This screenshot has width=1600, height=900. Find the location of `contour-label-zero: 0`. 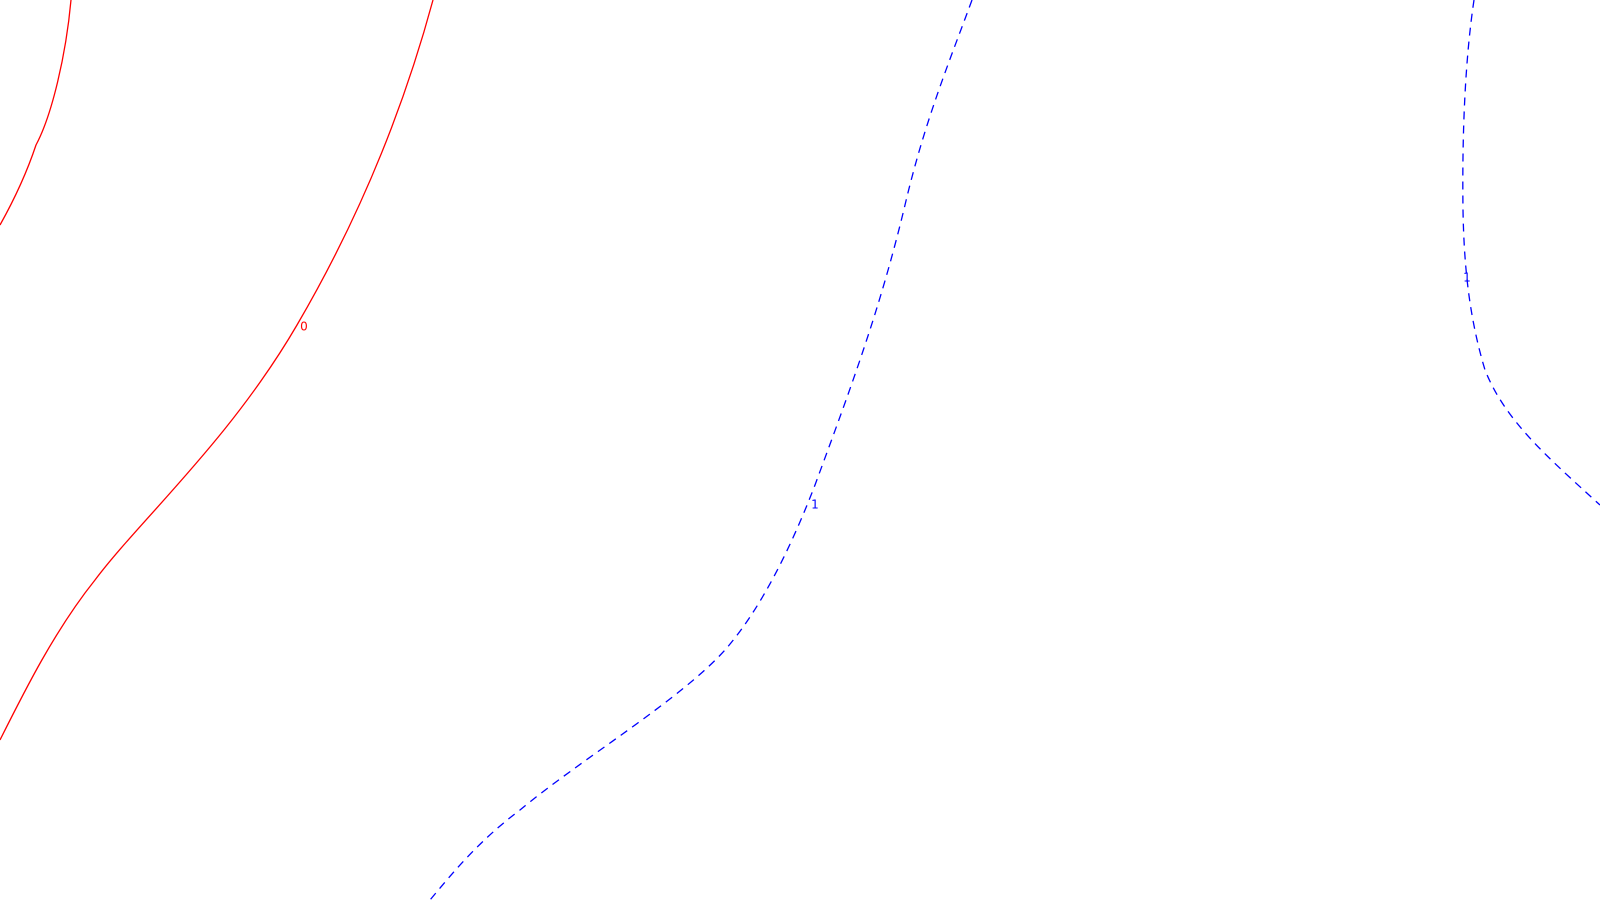

contour-label-zero: 0 is located at coordinates (304, 327).